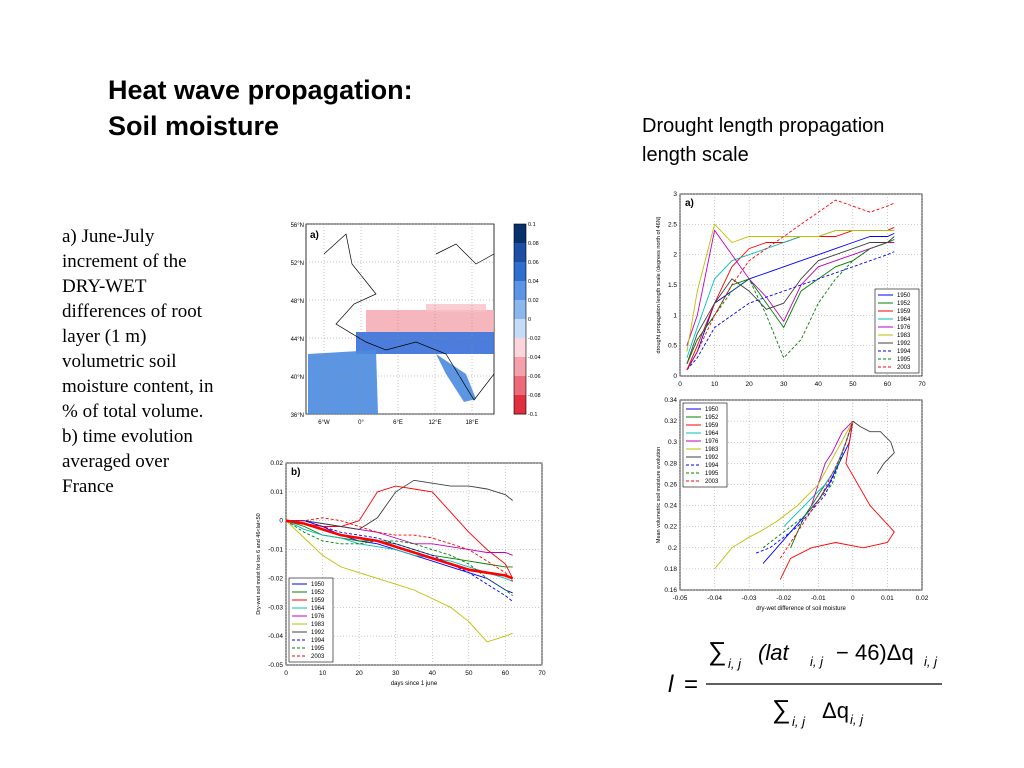 The height and width of the screenshot is (768, 1024). Describe the element at coordinates (314, 235) in the screenshot. I see `panel-label: a)` at that location.